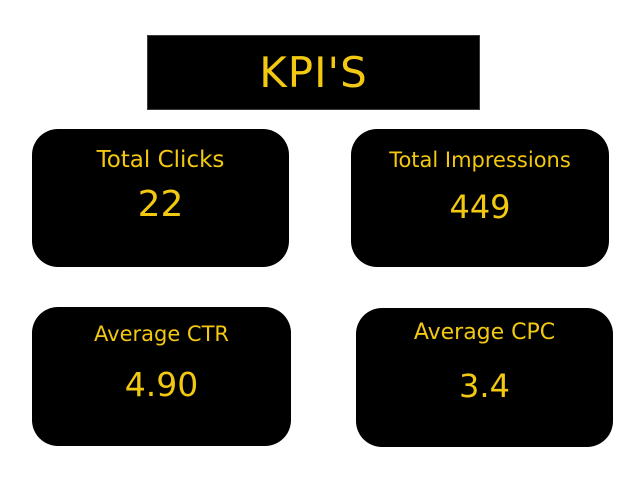 This screenshot has height=488, width=635. Describe the element at coordinates (480, 207) in the screenshot. I see `kpi-value-total-impressions: 449` at that location.